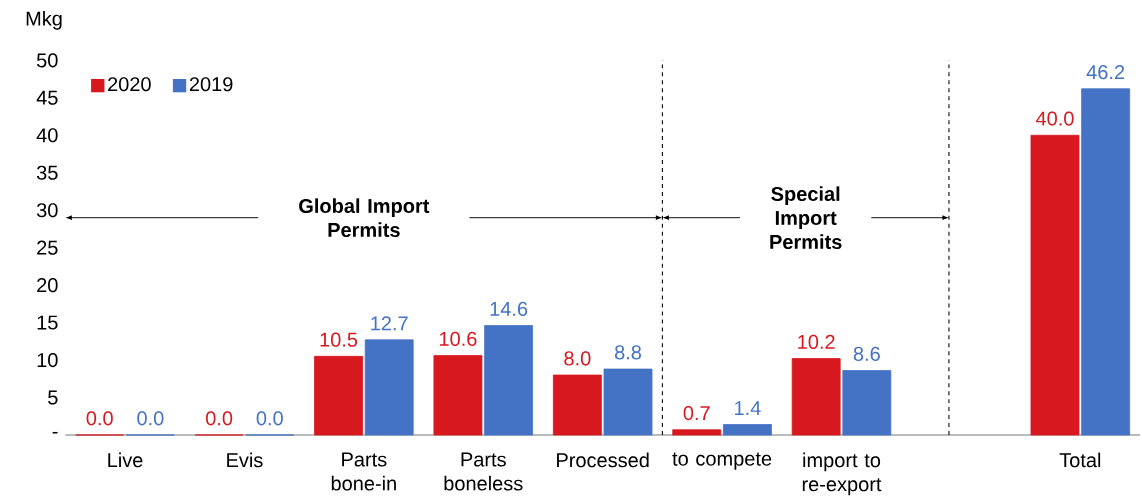  What do you see at coordinates (339, 339) in the screenshot?
I see `data-label: 10.5` at bounding box center [339, 339].